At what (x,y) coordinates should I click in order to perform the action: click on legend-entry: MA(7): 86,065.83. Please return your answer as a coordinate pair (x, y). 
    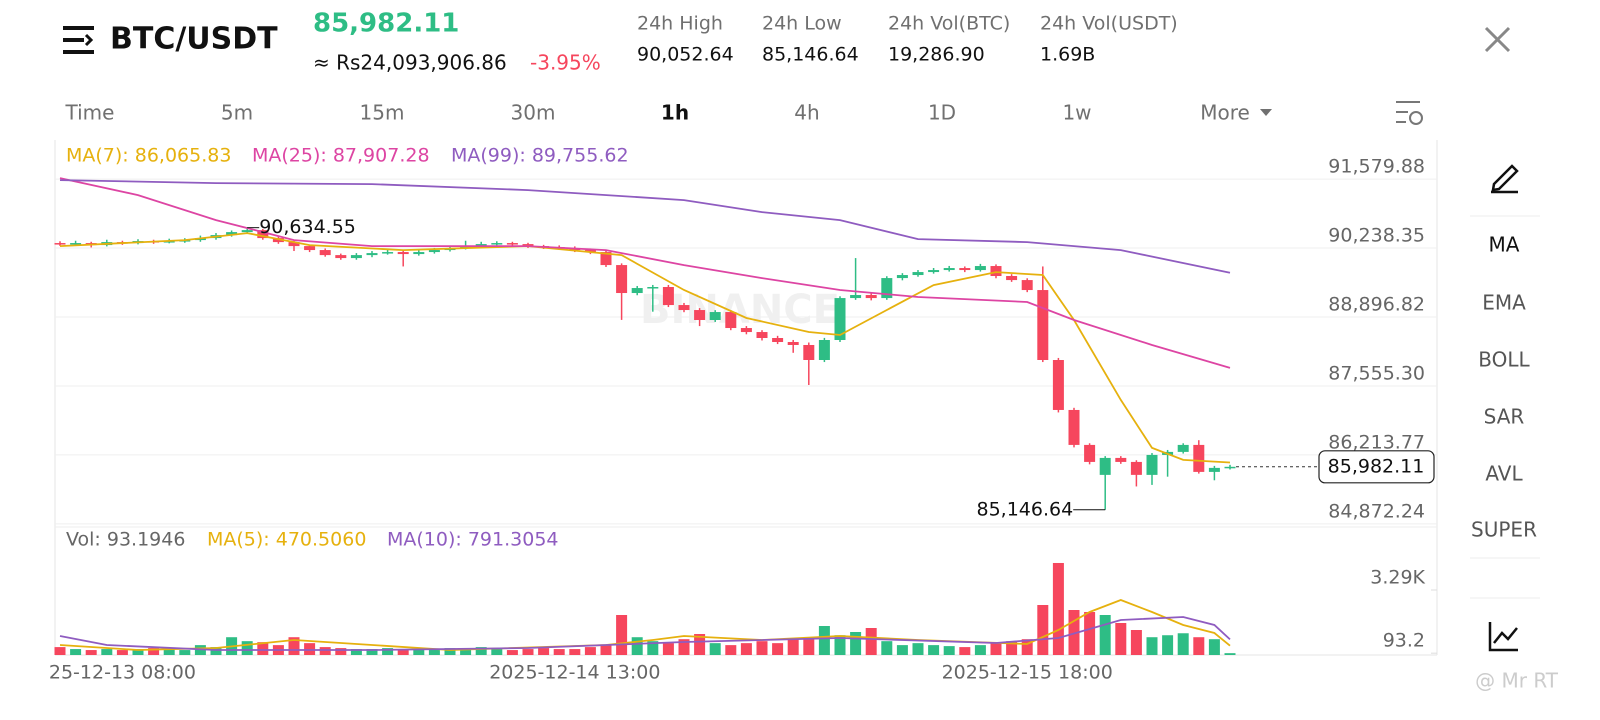
    Looking at the image, I should click on (148, 156).